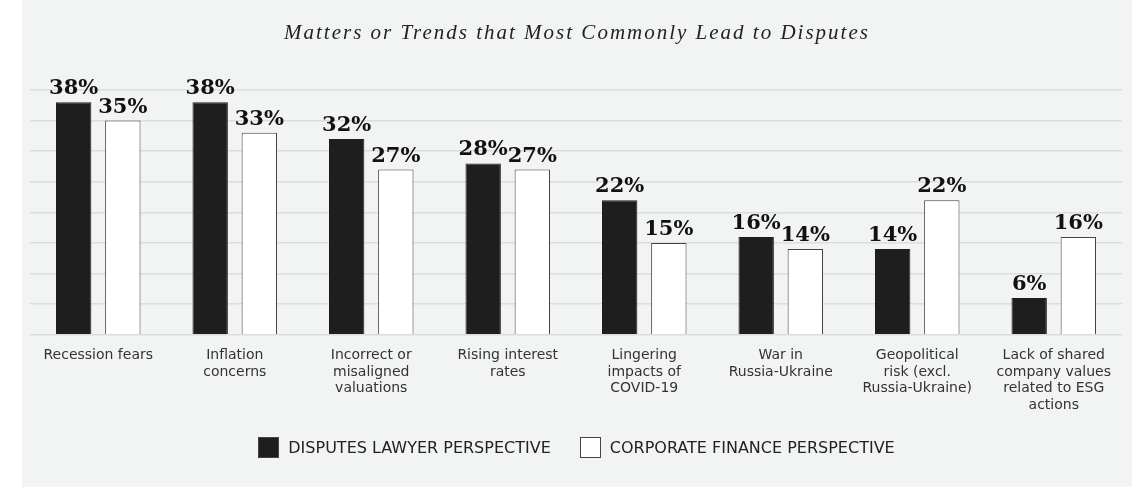  Describe the element at coordinates (508, 362) in the screenshot. I see `x-tick-label: Rising interest rates` at that location.